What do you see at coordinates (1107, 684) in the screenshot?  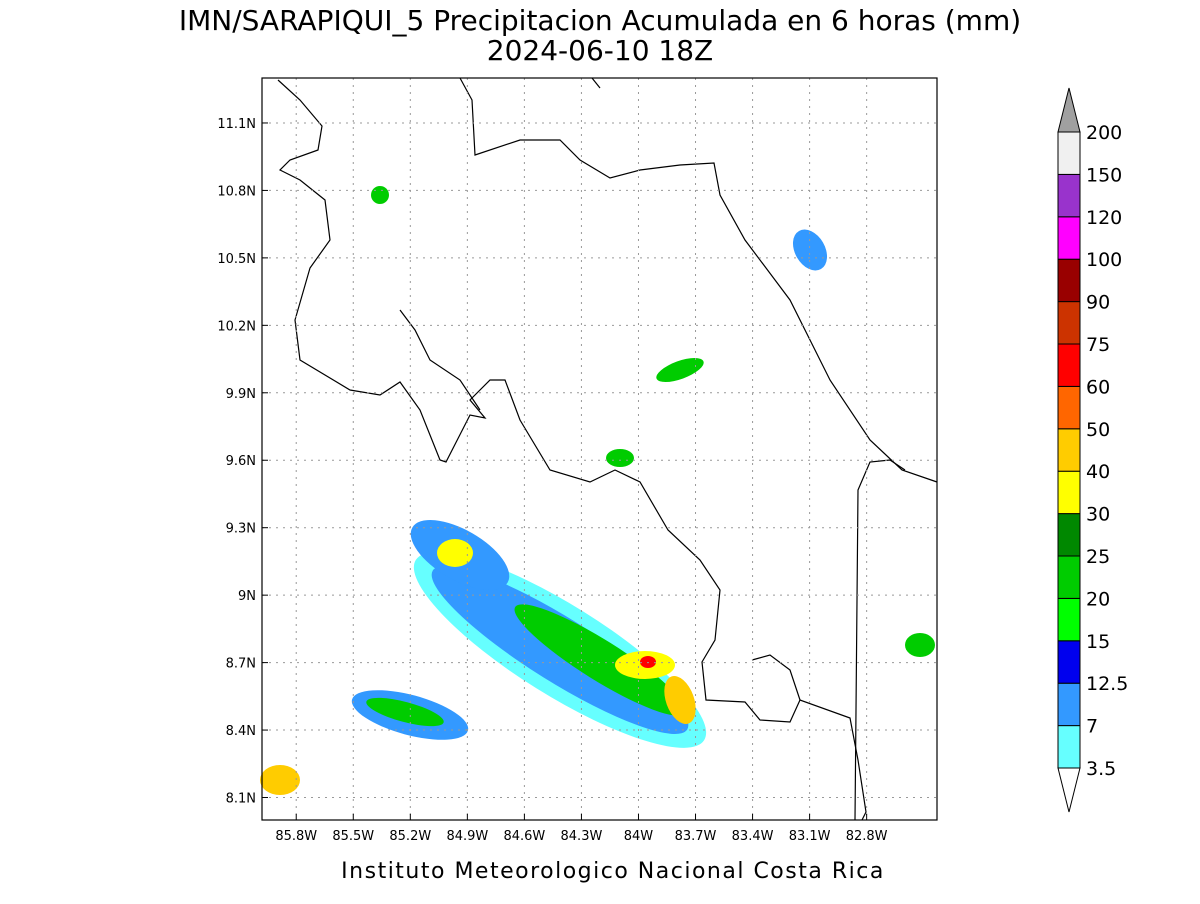 I see `colorbar-label: 12.5` at bounding box center [1107, 684].